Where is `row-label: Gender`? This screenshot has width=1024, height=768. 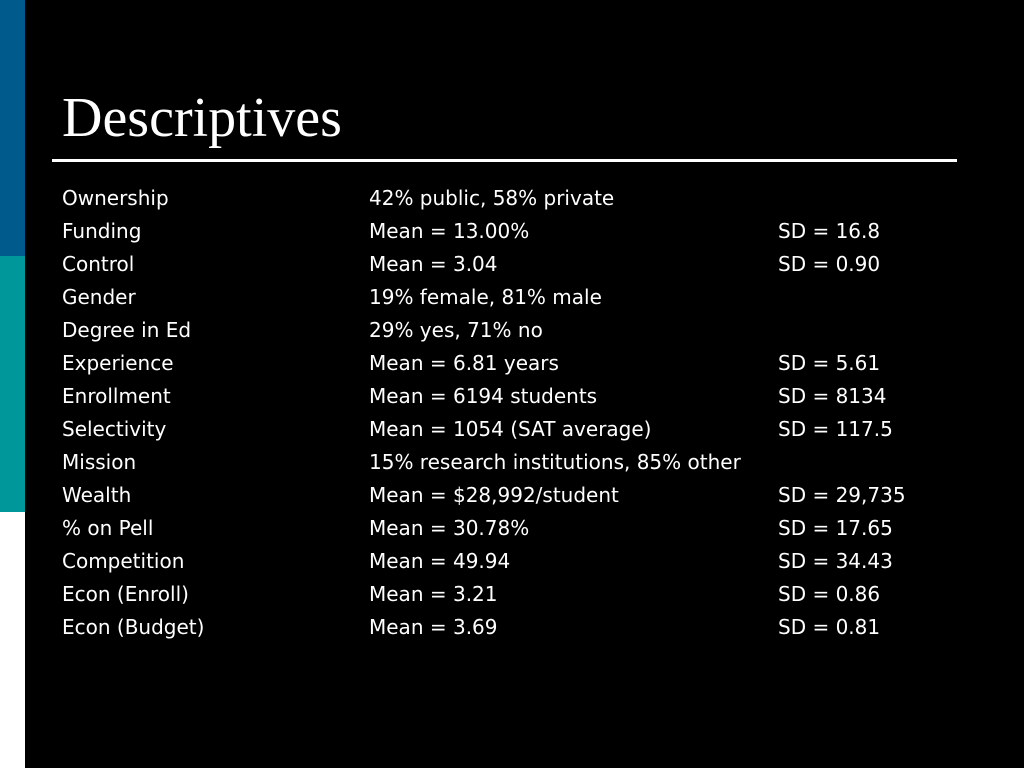 row-label: Gender is located at coordinates (99, 297).